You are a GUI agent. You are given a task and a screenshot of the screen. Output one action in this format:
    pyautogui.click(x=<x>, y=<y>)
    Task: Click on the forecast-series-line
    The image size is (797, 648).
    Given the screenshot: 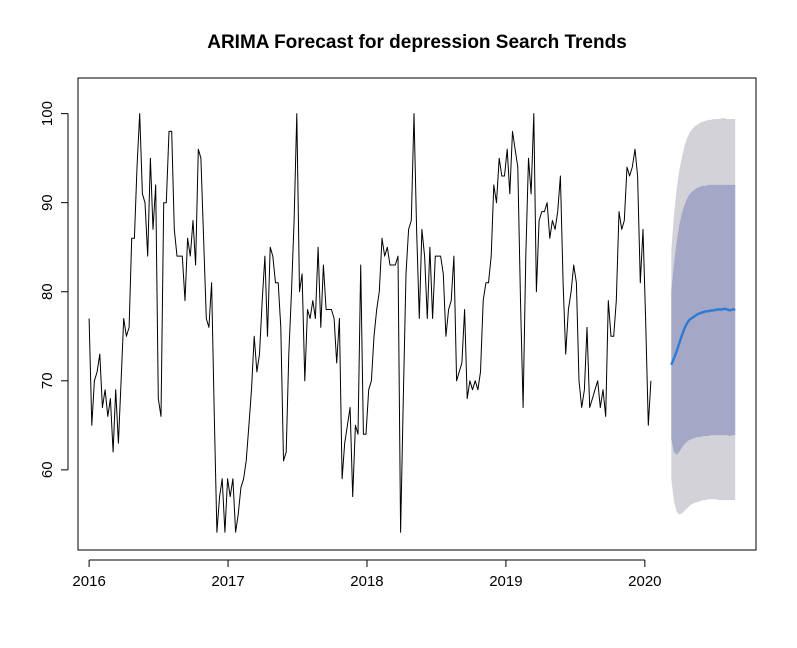 What is the action you would take?
    pyautogui.click(x=703, y=336)
    